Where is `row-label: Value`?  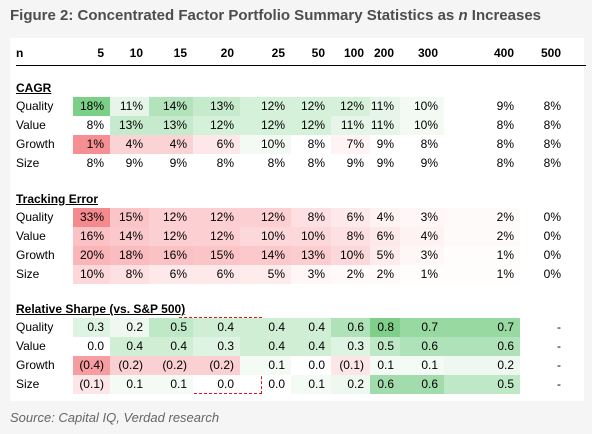 row-label: Value is located at coordinates (31, 125).